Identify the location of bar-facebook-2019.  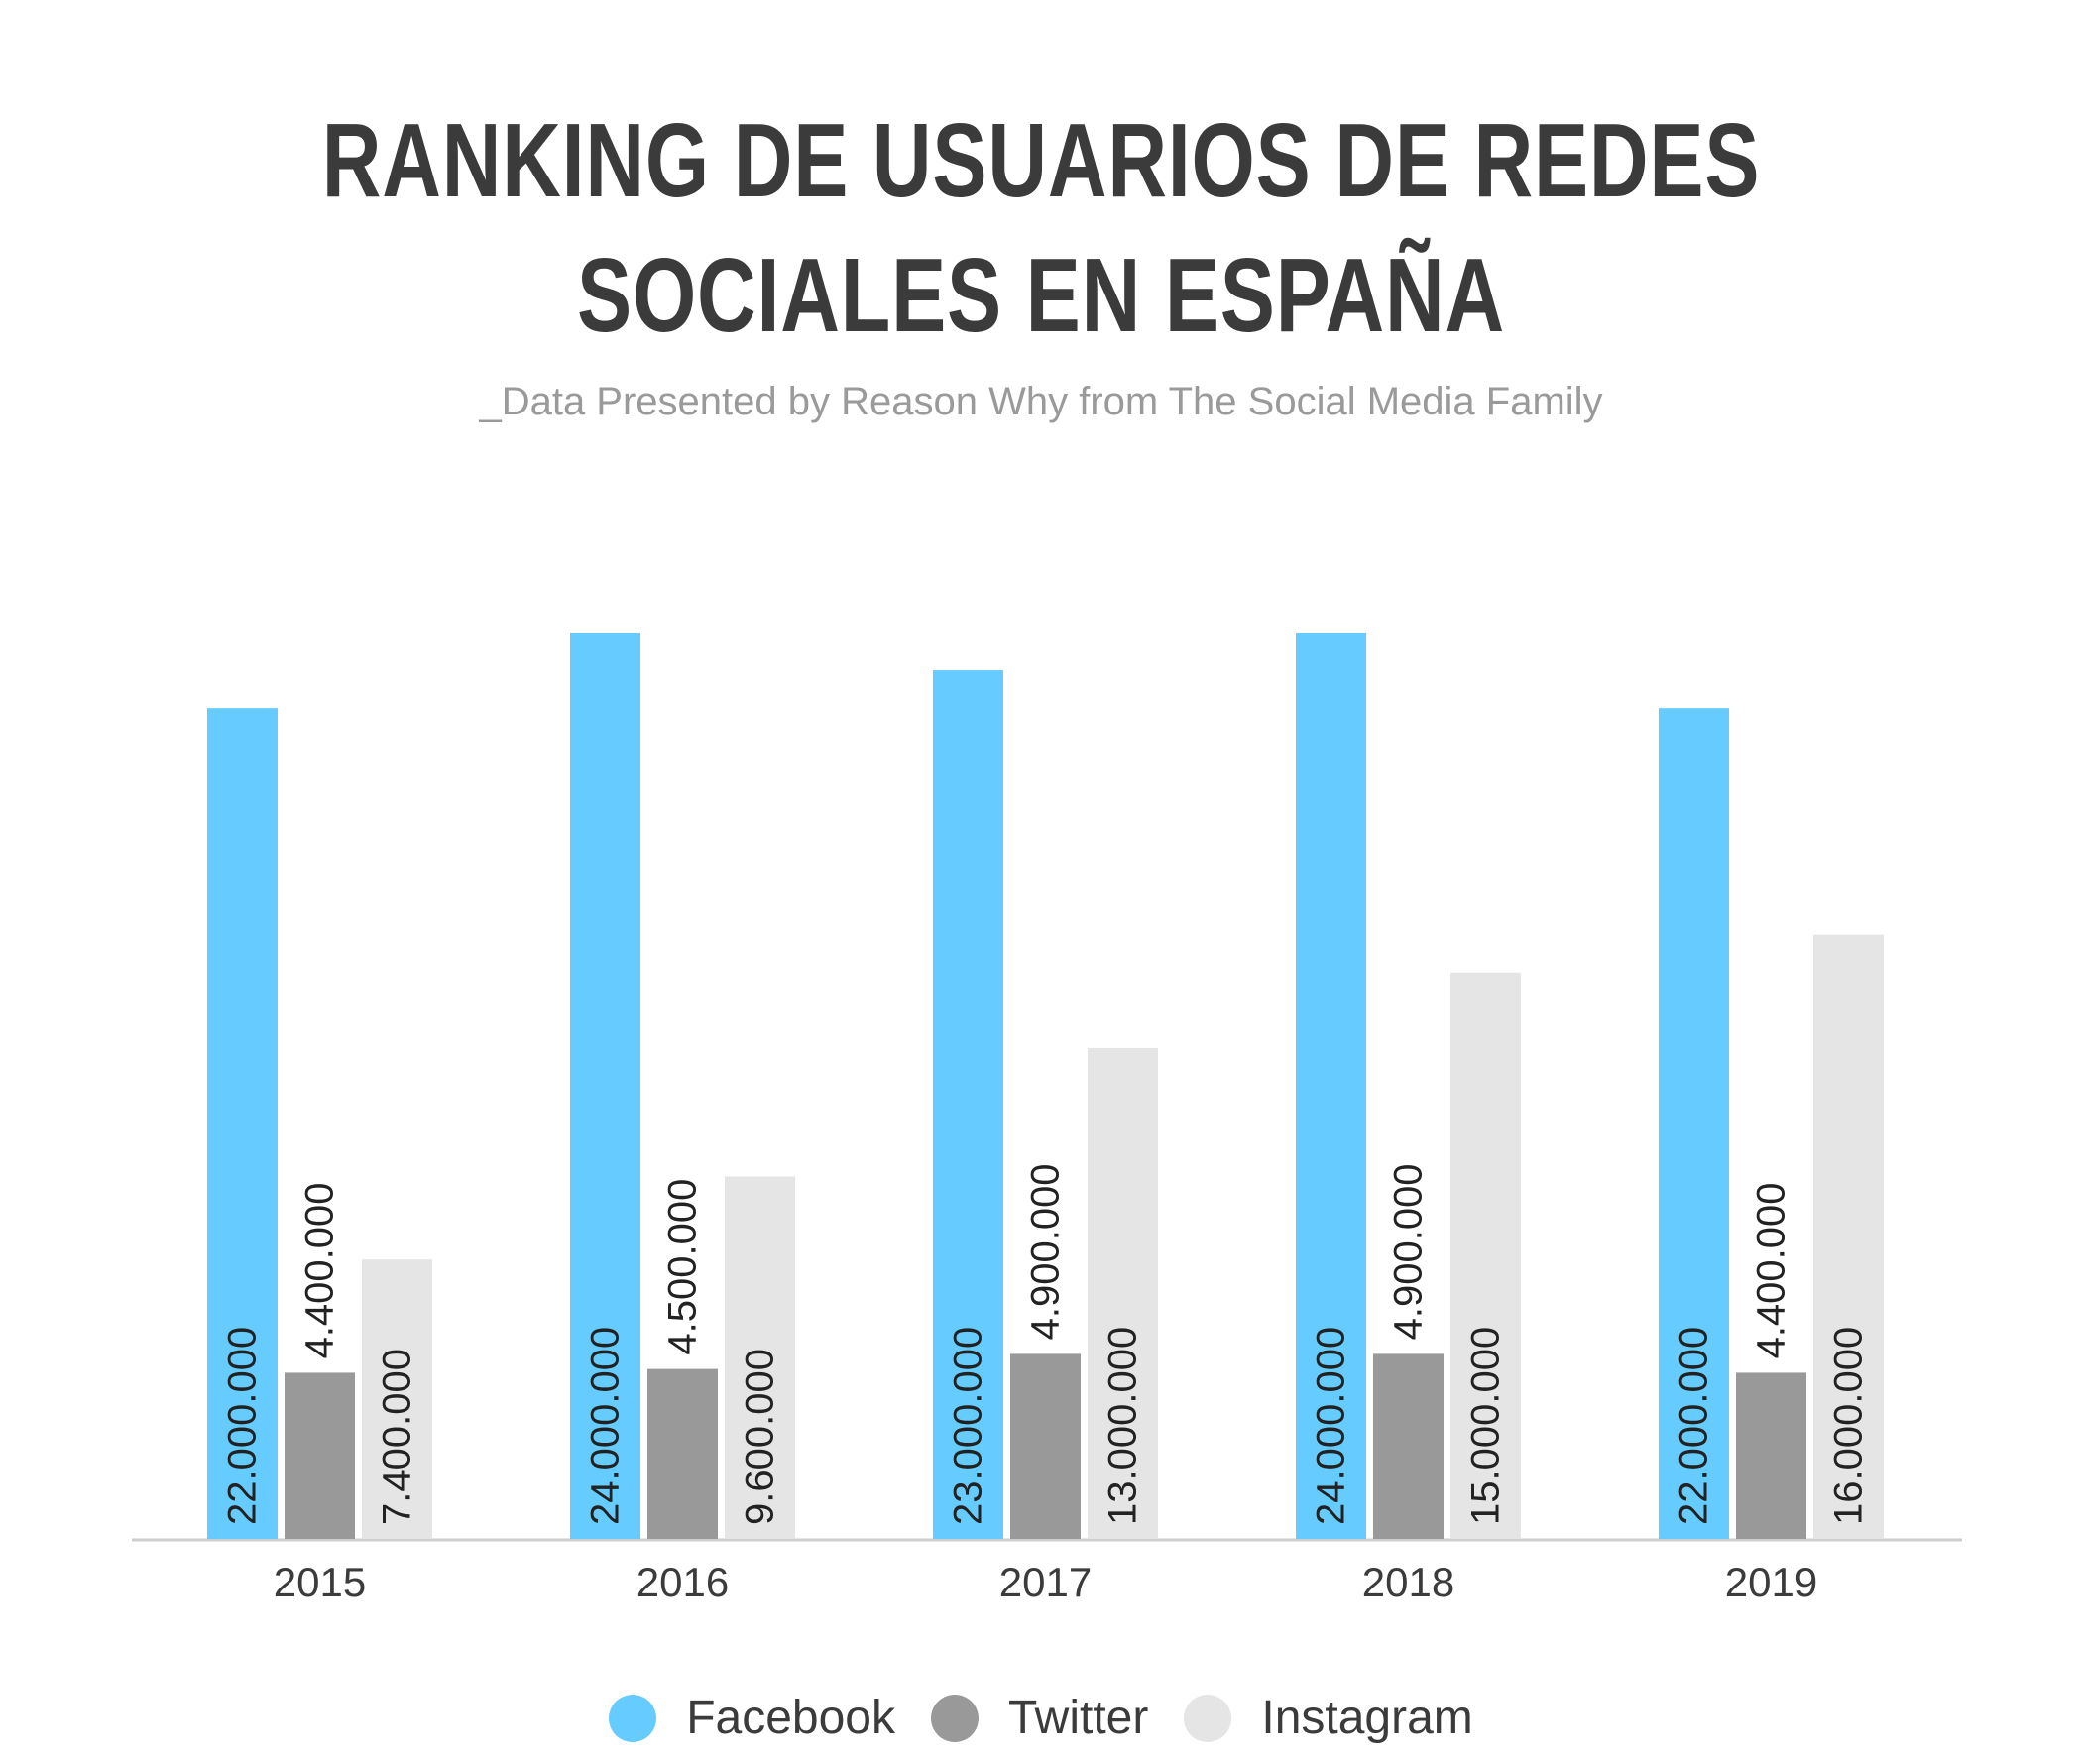
(1694, 1124).